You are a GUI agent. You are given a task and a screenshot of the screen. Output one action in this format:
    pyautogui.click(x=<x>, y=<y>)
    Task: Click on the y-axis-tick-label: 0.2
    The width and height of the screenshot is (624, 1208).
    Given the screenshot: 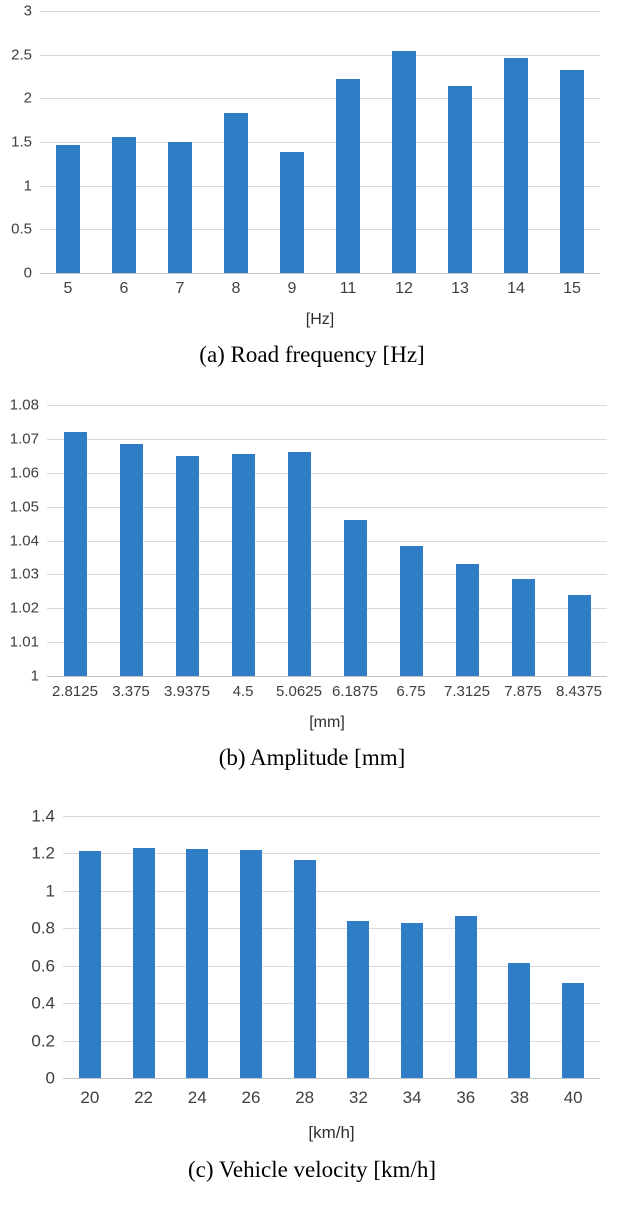 What is the action you would take?
    pyautogui.click(x=43, y=1041)
    